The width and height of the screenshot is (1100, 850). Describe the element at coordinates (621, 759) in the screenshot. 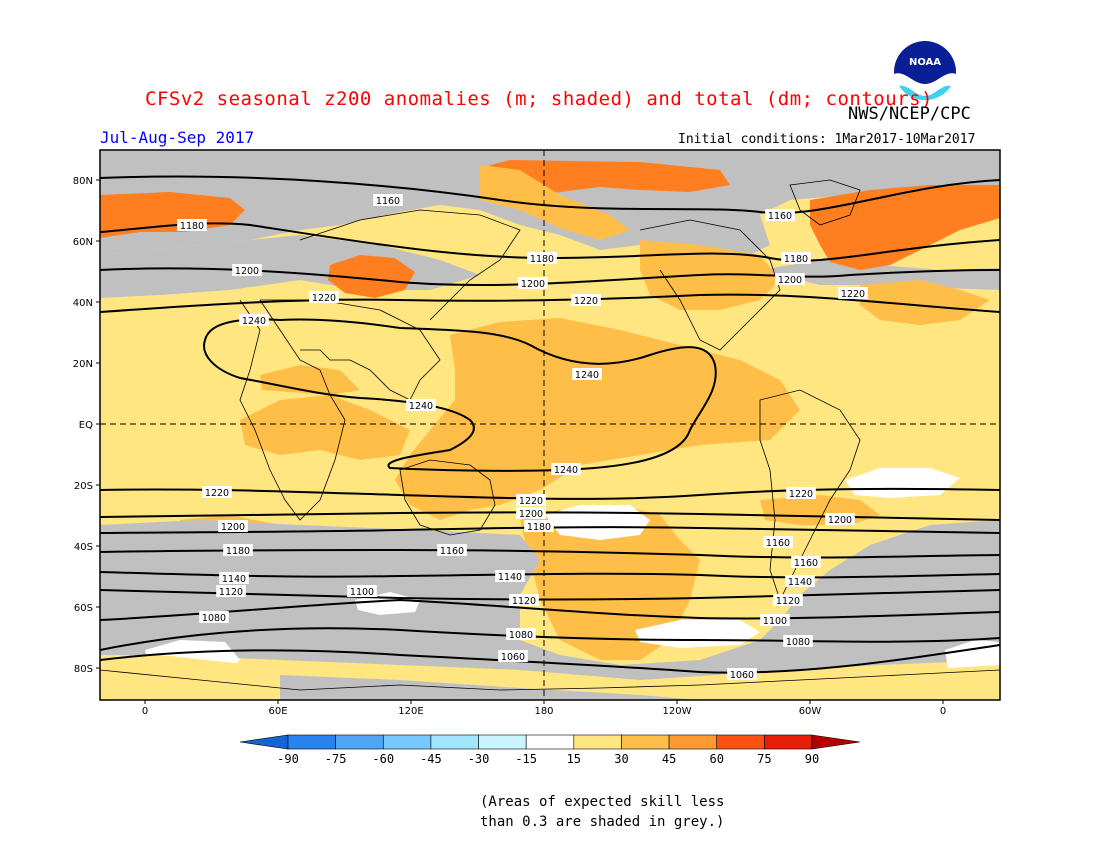

I see `colorbar-label: 30` at that location.